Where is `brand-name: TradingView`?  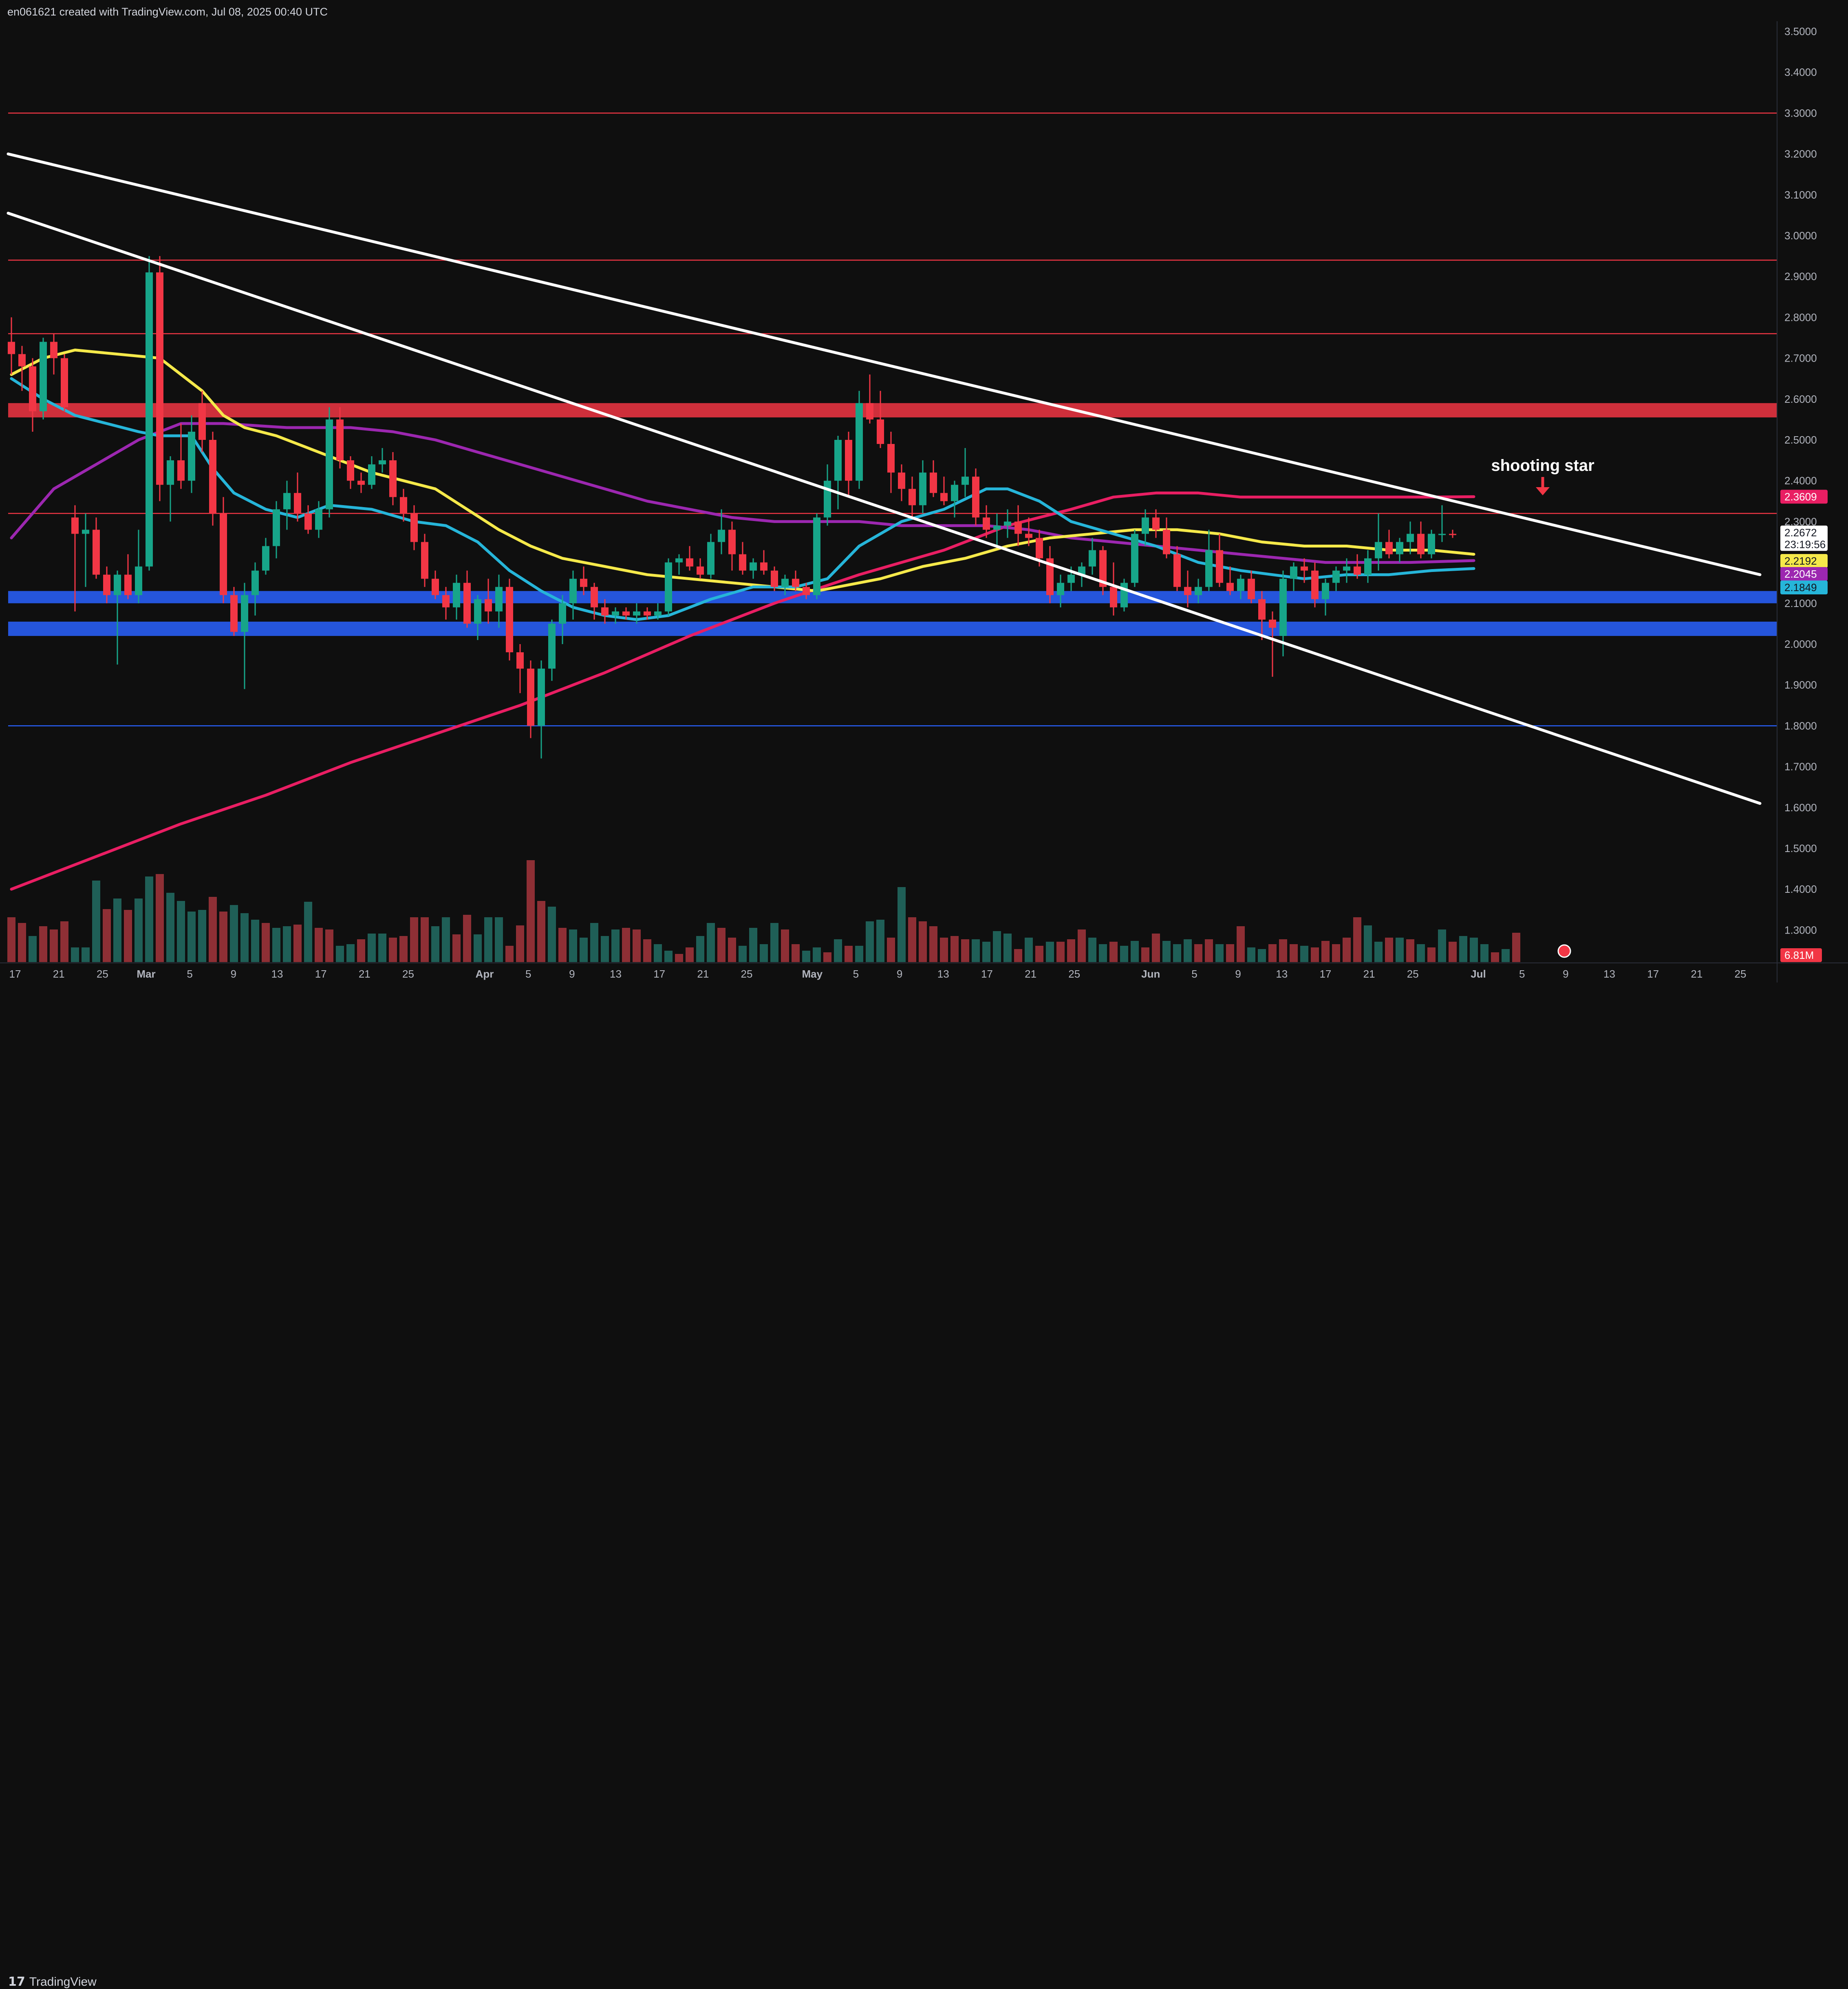 brand-name: TradingView is located at coordinates (63, 1982).